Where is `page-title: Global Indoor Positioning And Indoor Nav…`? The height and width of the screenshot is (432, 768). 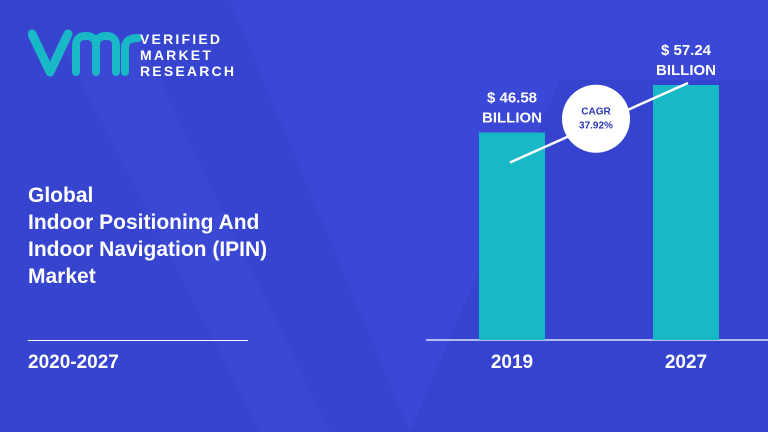 page-title: Global Indoor Positioning And Indoor Nav… is located at coordinates (147, 236).